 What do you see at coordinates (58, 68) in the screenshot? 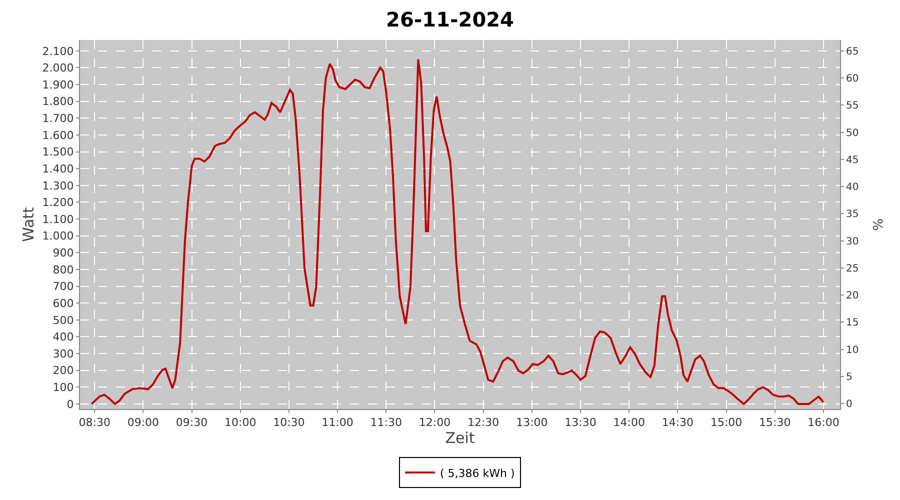
I see `y-tick-label: 2.000` at bounding box center [58, 68].